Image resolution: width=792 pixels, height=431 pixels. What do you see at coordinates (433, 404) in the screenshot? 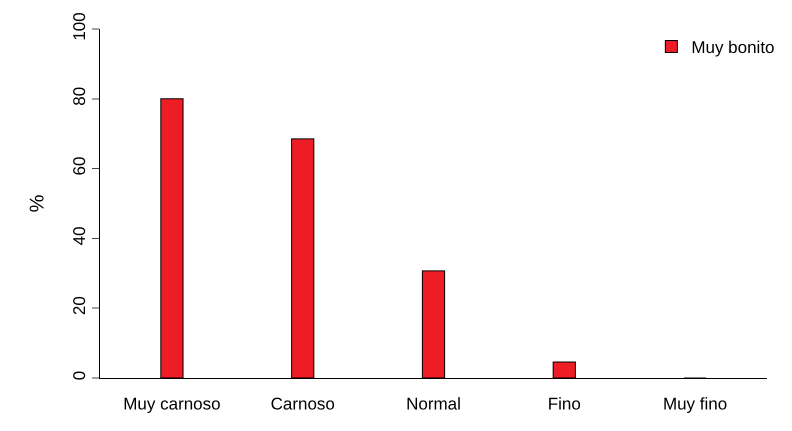
I see `x-tick-label: Normal` at bounding box center [433, 404].